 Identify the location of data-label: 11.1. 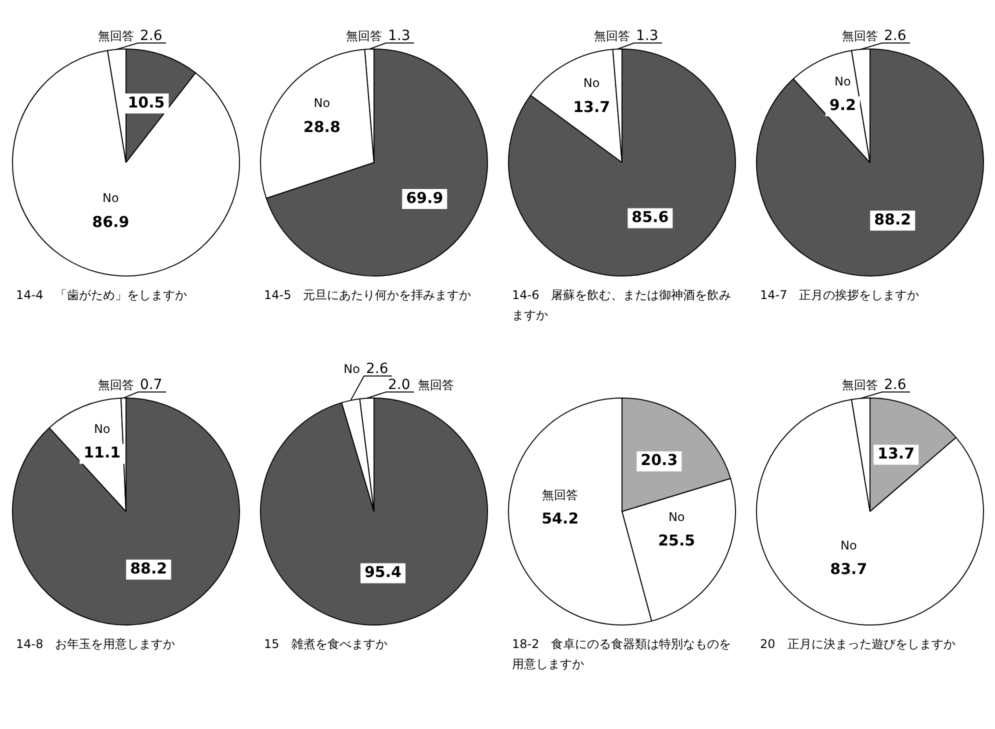
(102, 453).